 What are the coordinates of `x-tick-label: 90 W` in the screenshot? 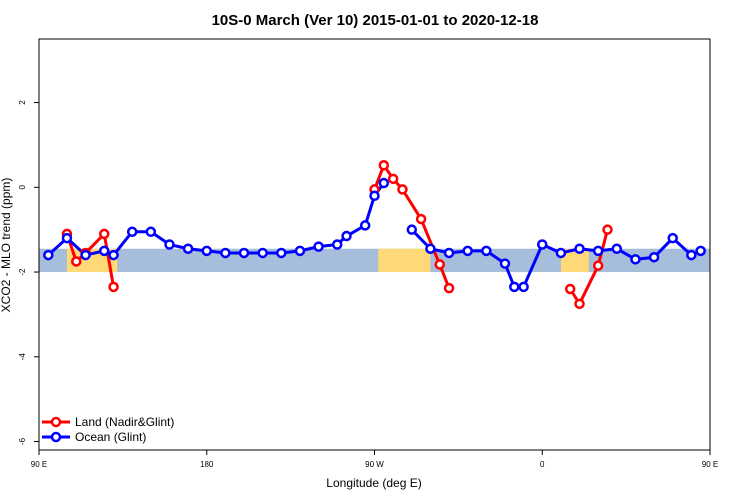 It's located at (374, 464).